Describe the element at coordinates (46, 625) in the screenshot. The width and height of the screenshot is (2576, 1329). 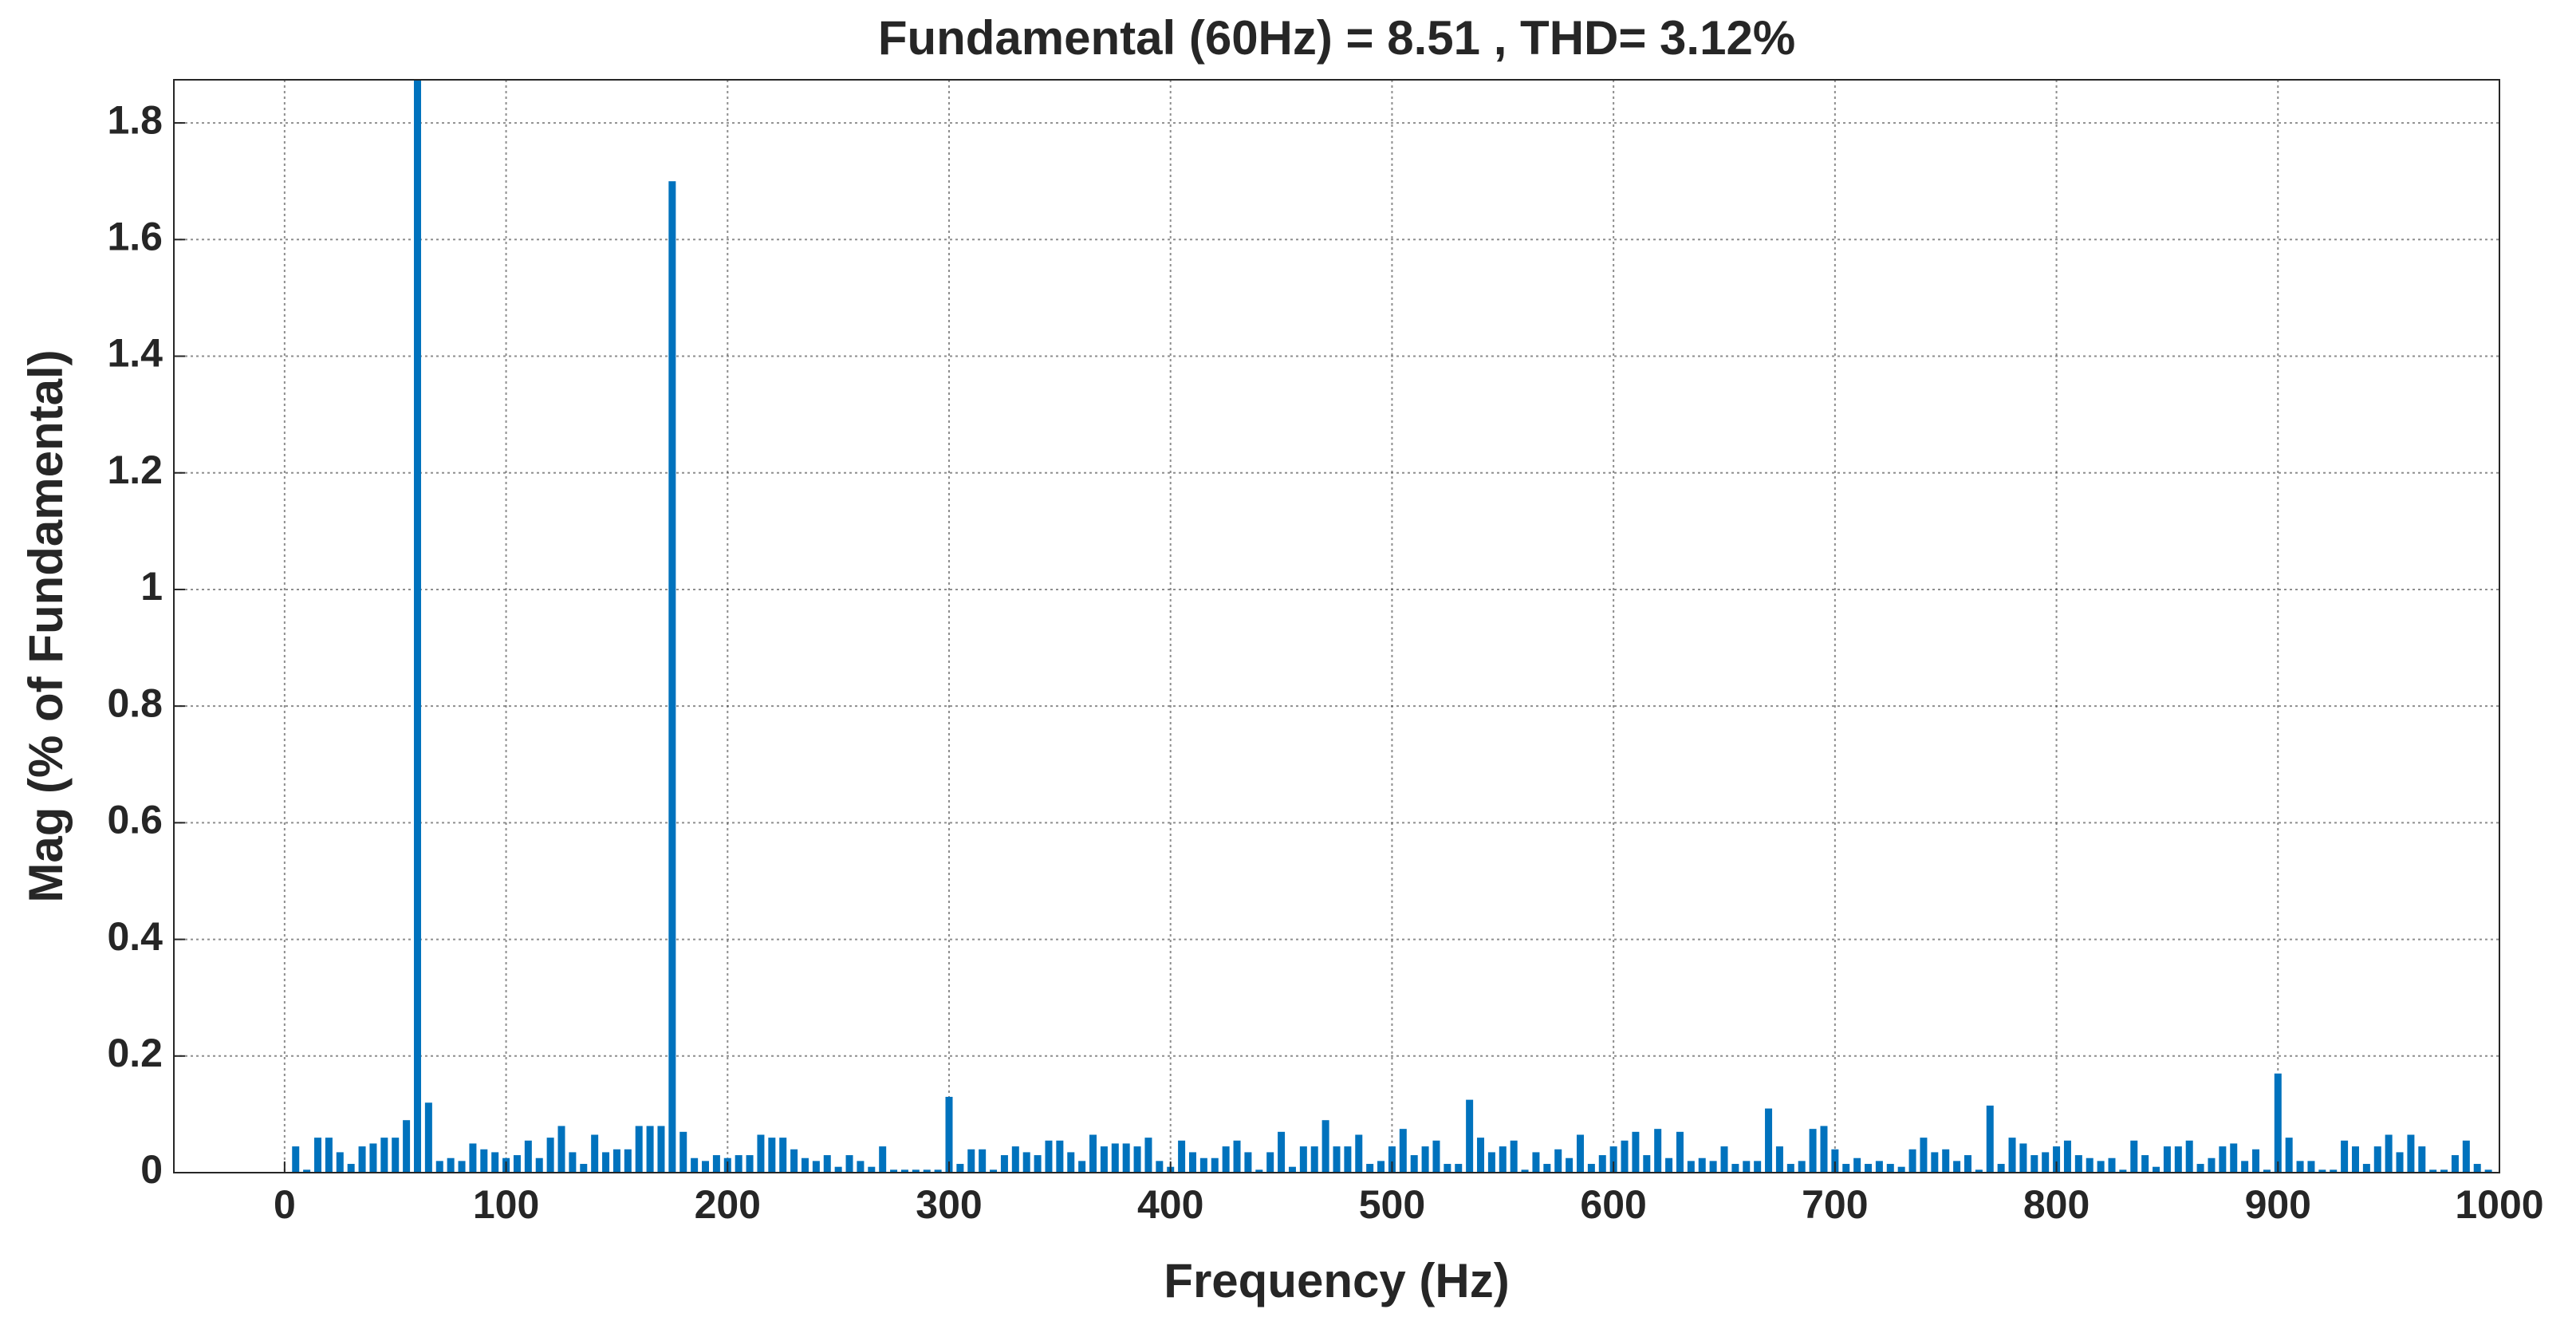
I see `y-axis-label: Mag (% of Fundamental)` at that location.